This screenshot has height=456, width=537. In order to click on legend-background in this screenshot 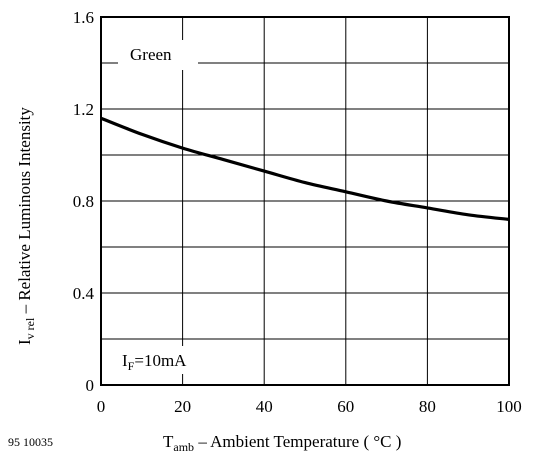, I will do `click(158, 55)`.